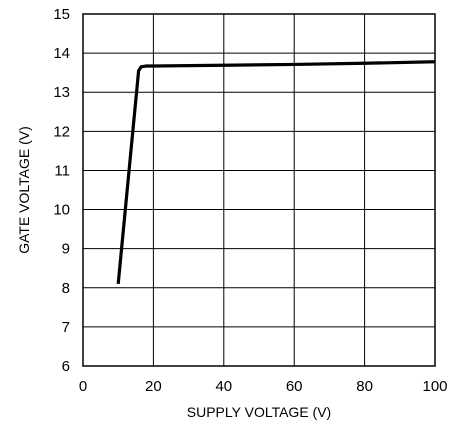  I want to click on x-tick-label: 80, so click(364, 386).